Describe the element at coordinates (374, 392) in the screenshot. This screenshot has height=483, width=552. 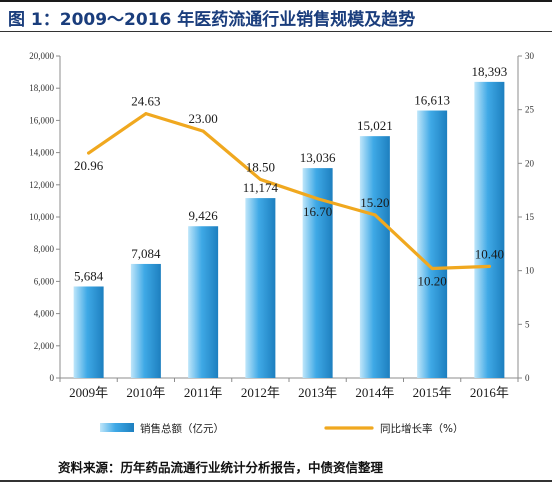
I see `x-tick-label: 2014年` at that location.